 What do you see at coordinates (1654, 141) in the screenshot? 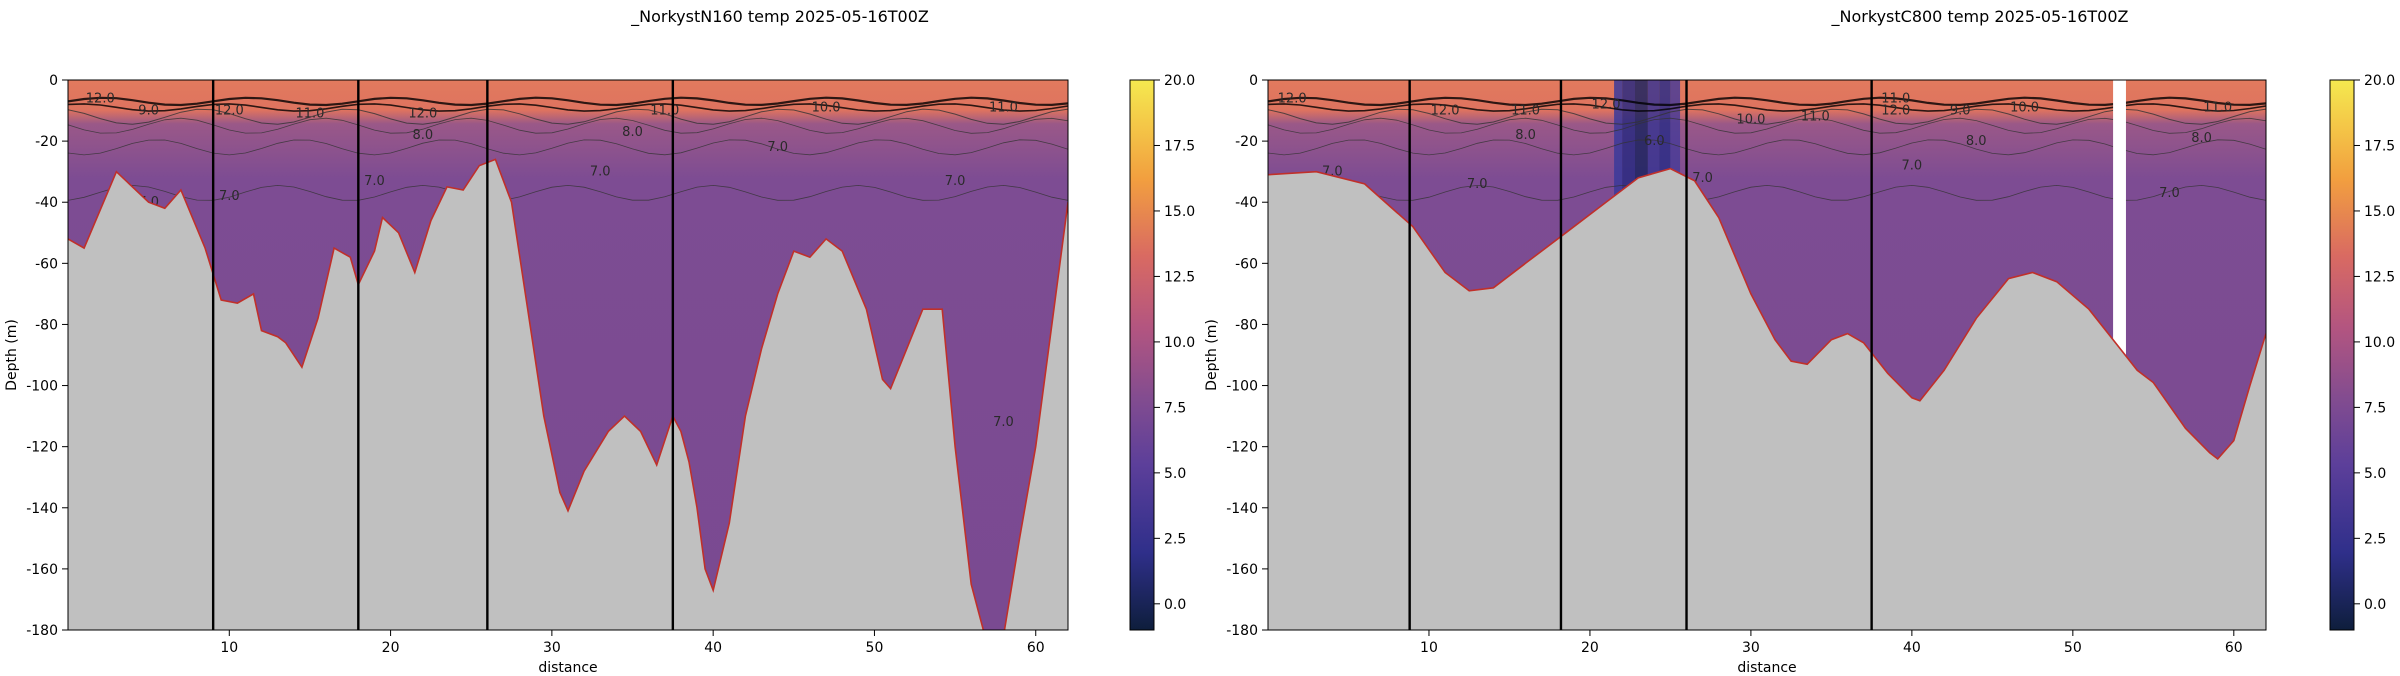
I see `contour-label: 6.0` at bounding box center [1654, 141].